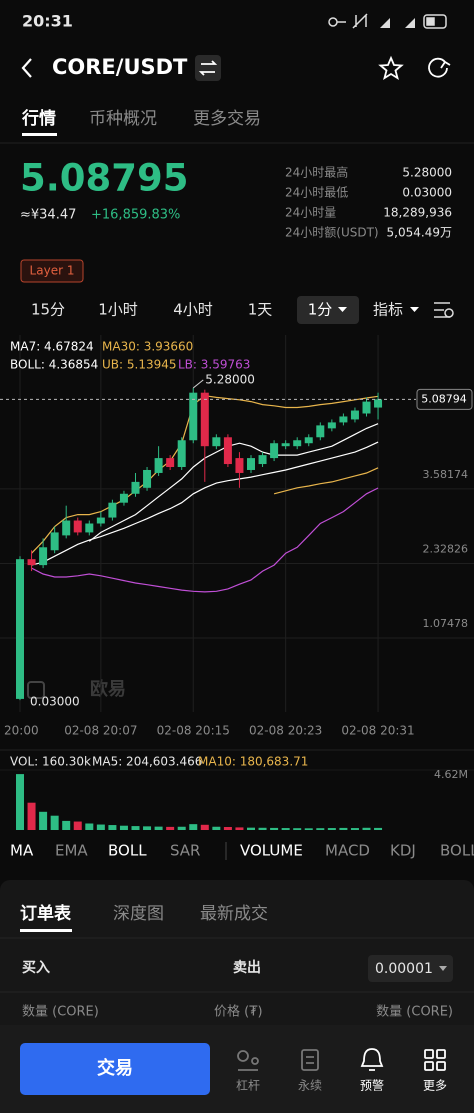 The image size is (474, 1113). I want to click on volume-legend: VOL: 160.30k, so click(50, 762).